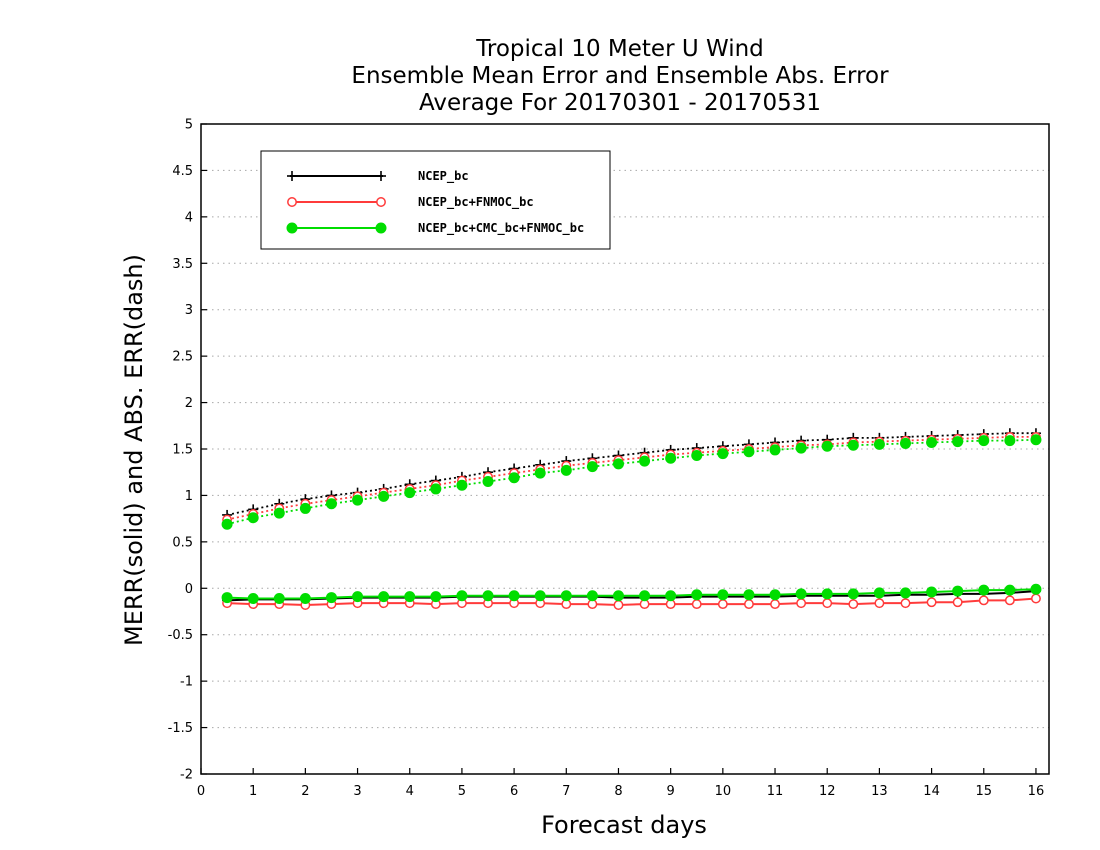  Describe the element at coordinates (180, 728) in the screenshot. I see `y-tick-label: -1.5` at that location.